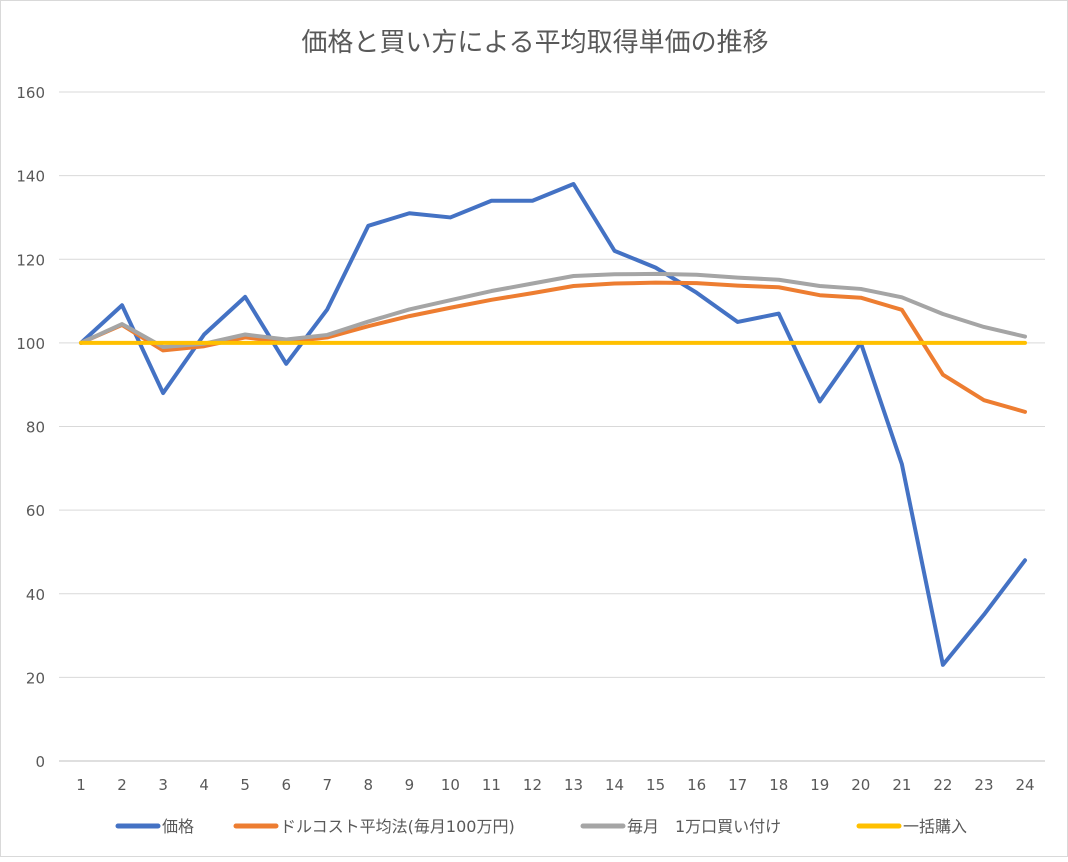 The width and height of the screenshot is (1068, 862). What do you see at coordinates (30, 344) in the screenshot?
I see `y-tick-label: 100` at bounding box center [30, 344].